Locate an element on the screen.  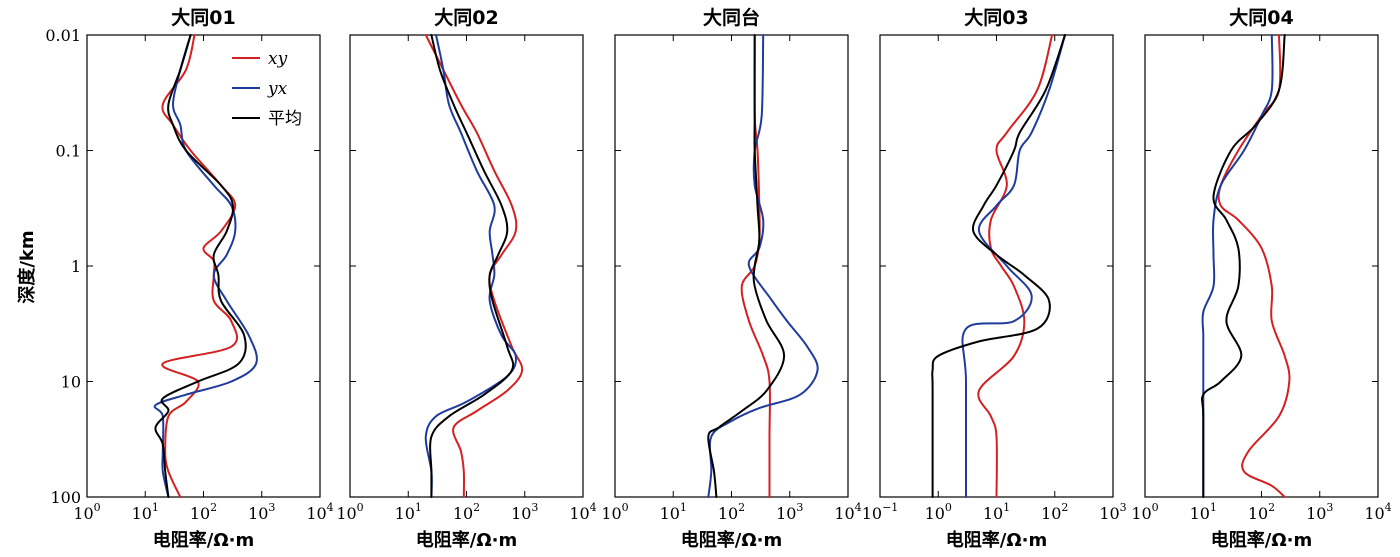
y-tick-label: 0.01 is located at coordinates (63, 35).